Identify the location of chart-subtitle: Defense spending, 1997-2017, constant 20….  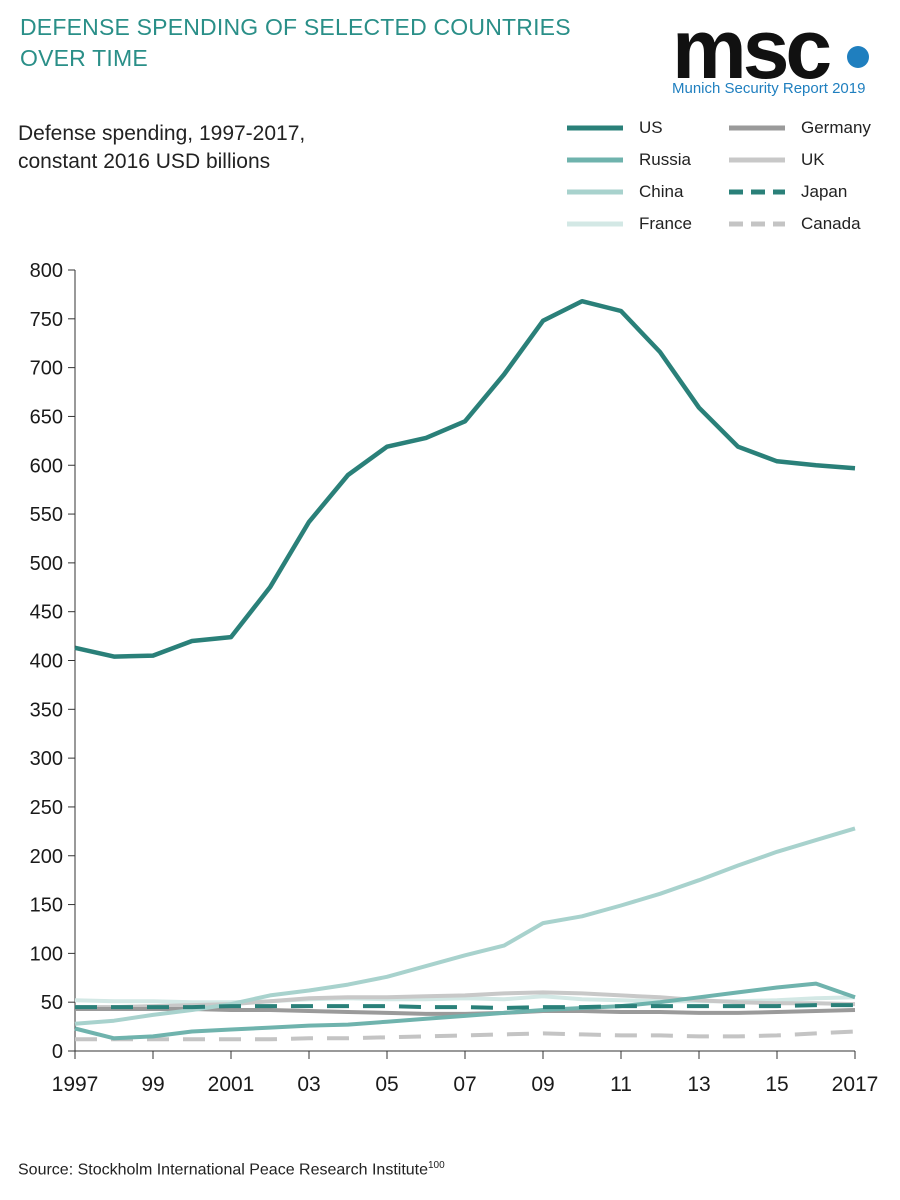
(218, 148).